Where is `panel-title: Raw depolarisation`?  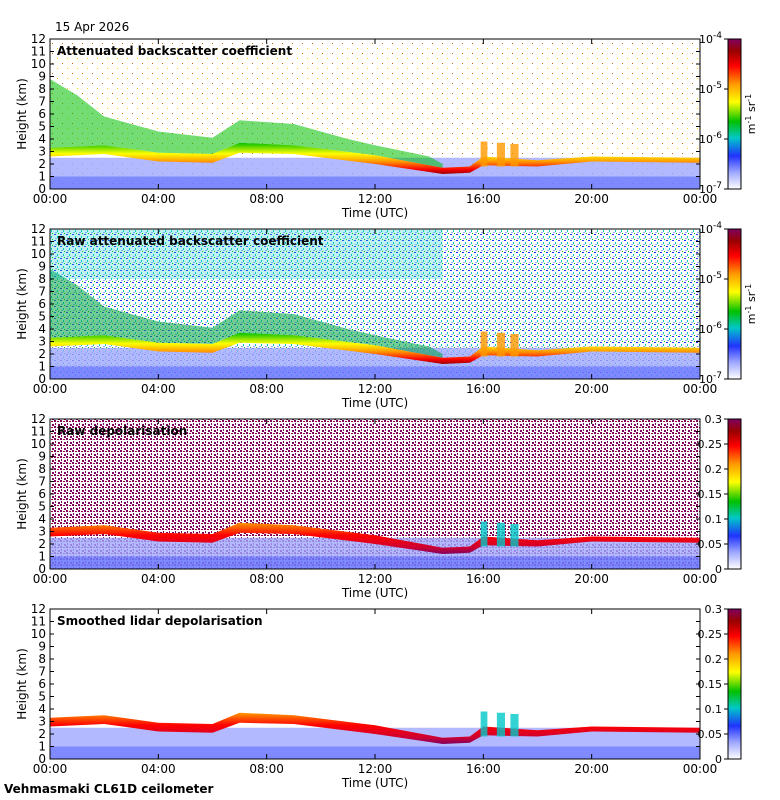
panel-title: Raw depolarisation is located at coordinates (122, 431).